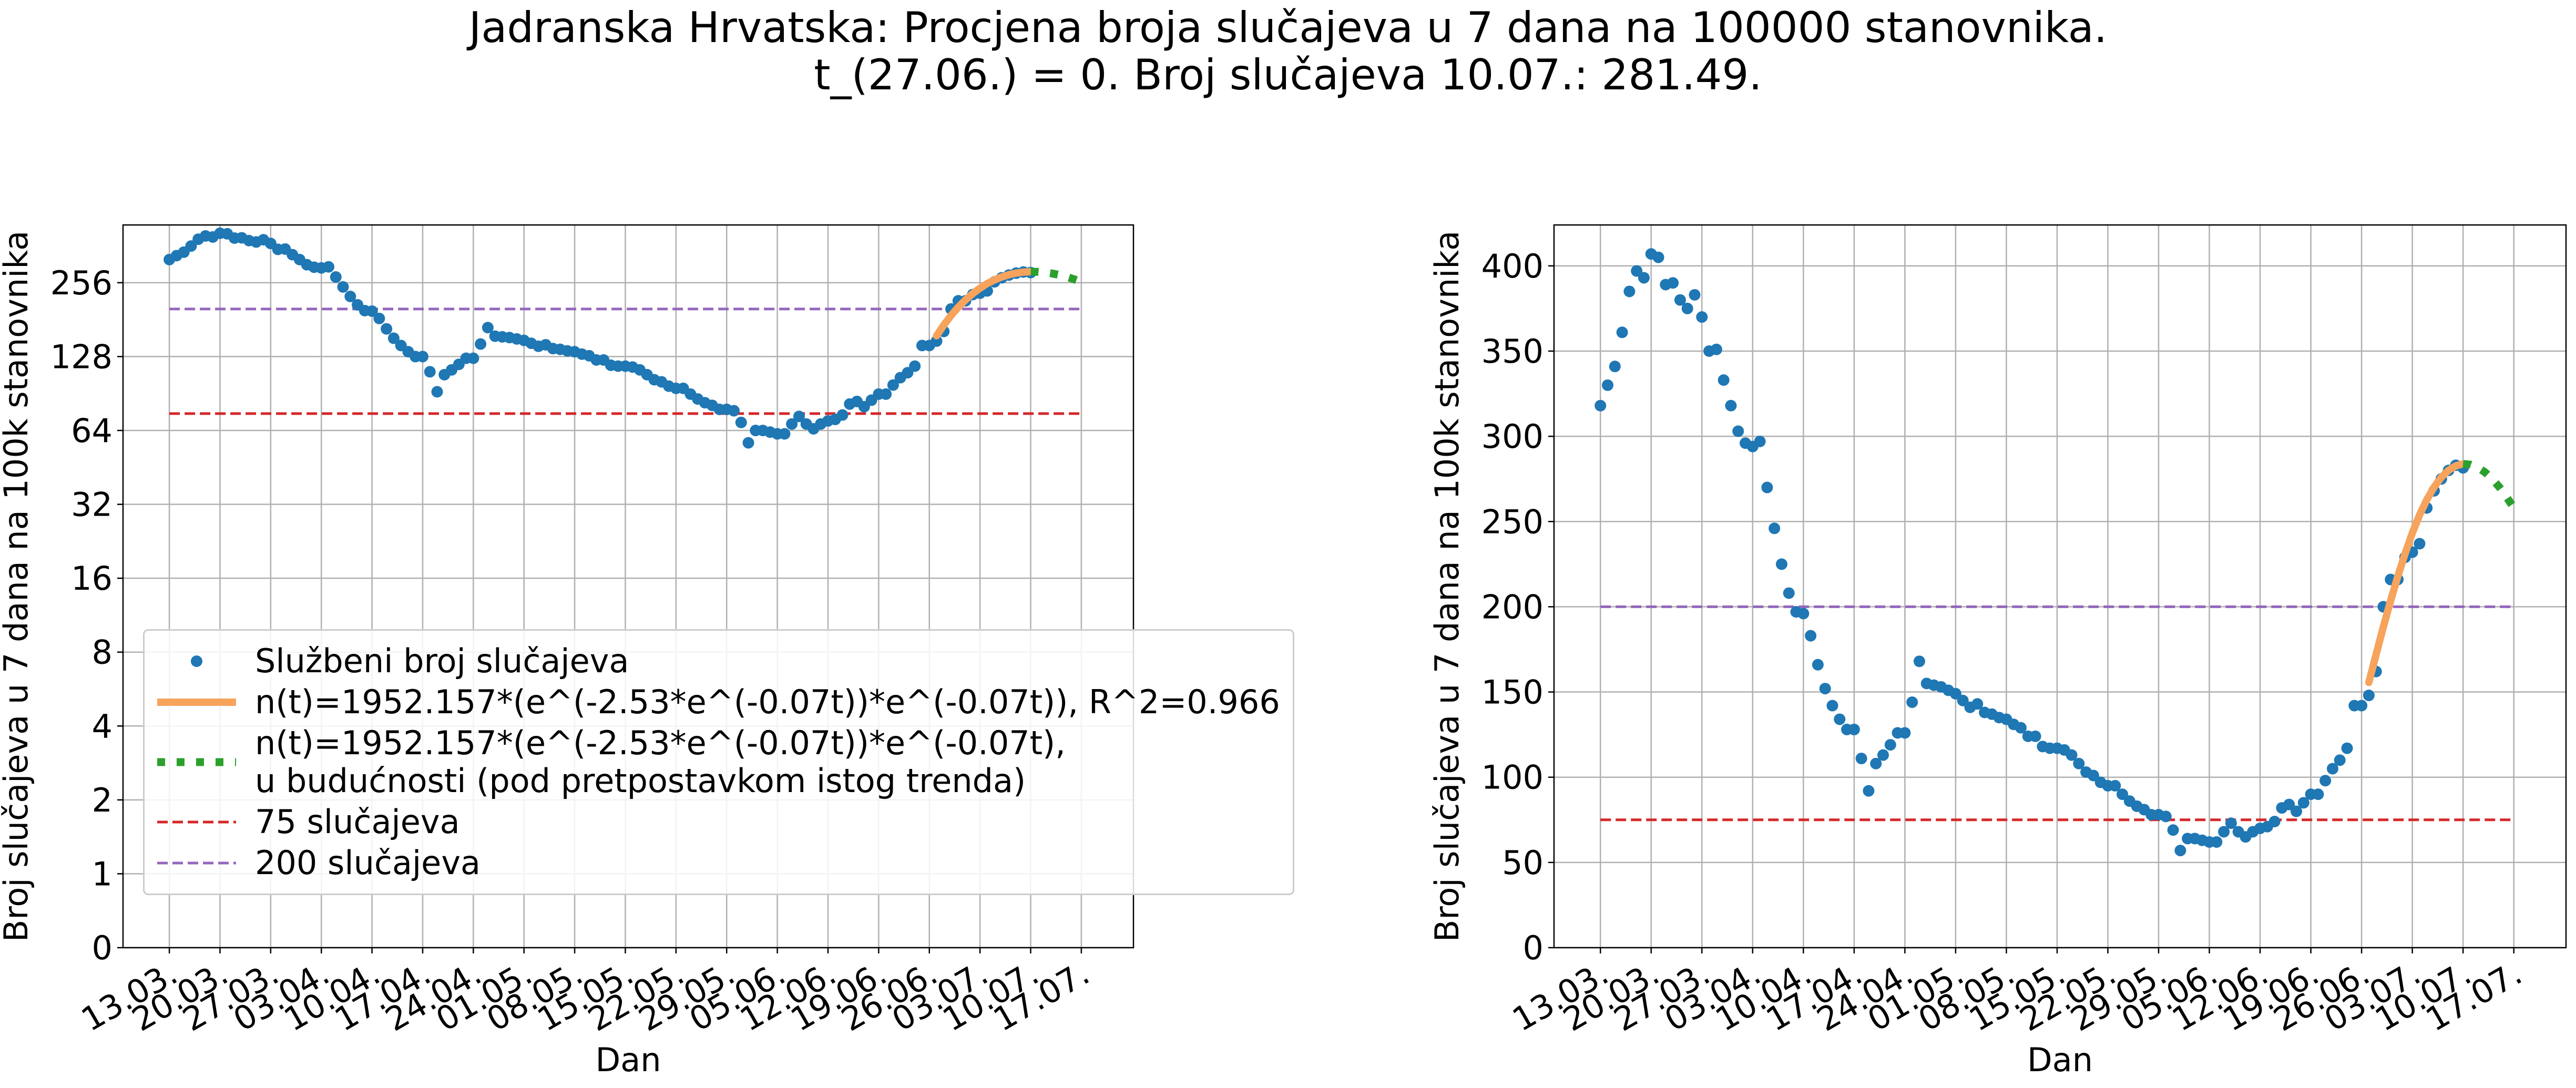 Image resolution: width=2576 pixels, height=1088 pixels. Describe the element at coordinates (1512, 777) in the screenshot. I see `y-tick-label: 100` at that location.